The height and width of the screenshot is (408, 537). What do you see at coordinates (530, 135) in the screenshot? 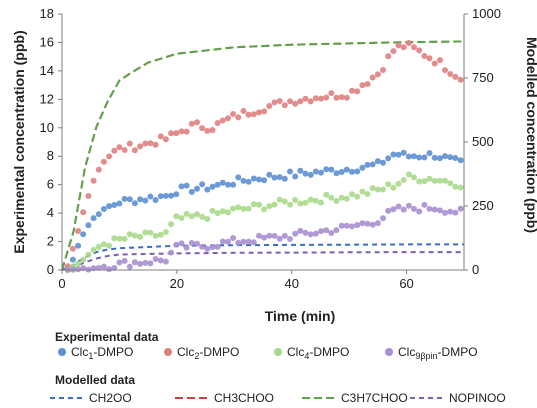
I see `y2-axis-title: Modelled concentration (ppb)` at bounding box center [530, 135].